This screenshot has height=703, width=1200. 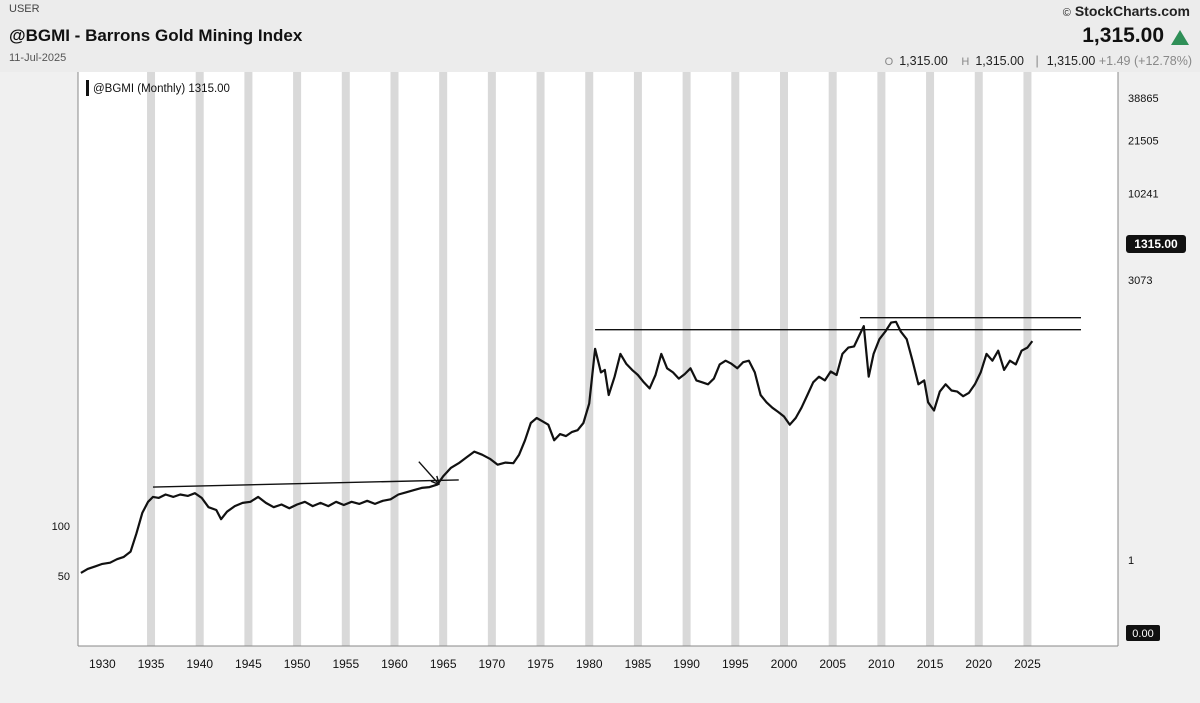 What do you see at coordinates (978, 664) in the screenshot?
I see `x-tick-label: 2020` at bounding box center [978, 664].